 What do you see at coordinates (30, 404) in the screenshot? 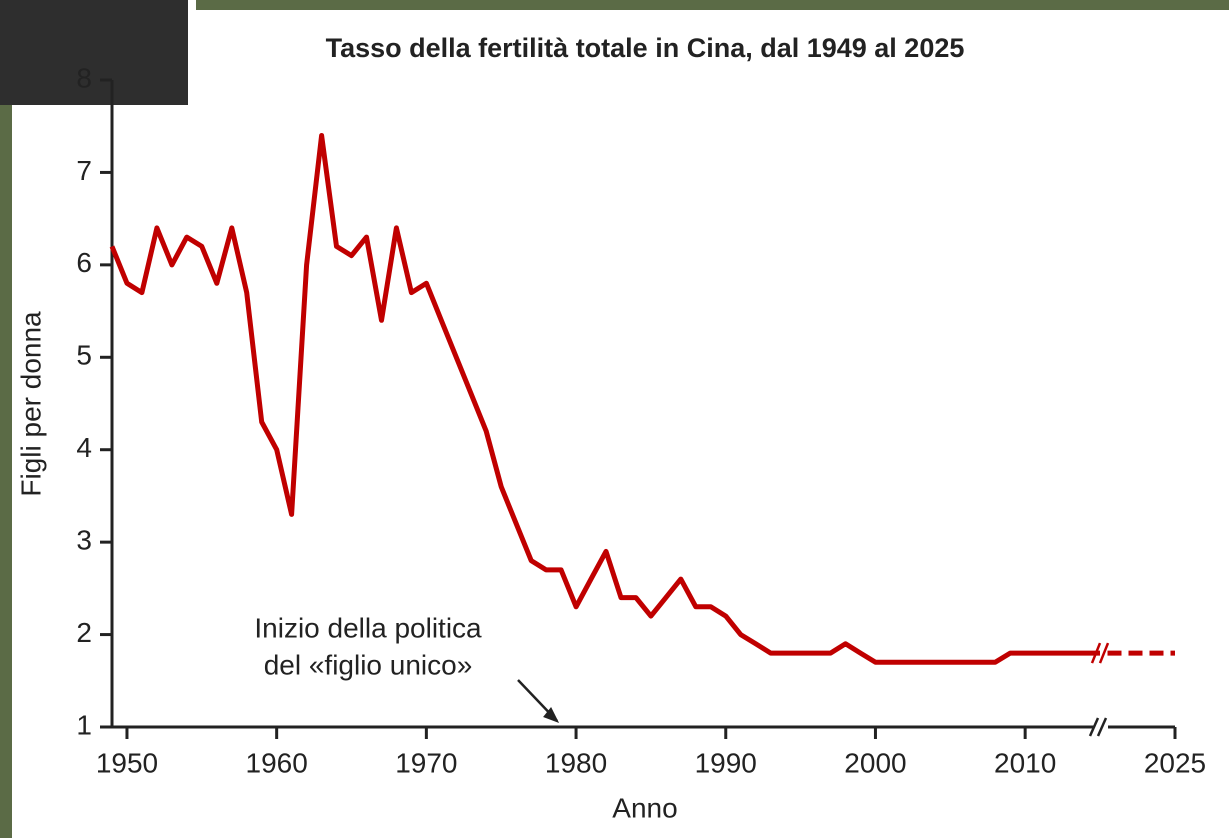
I see `y-axis-label: Figli per donna` at bounding box center [30, 404].